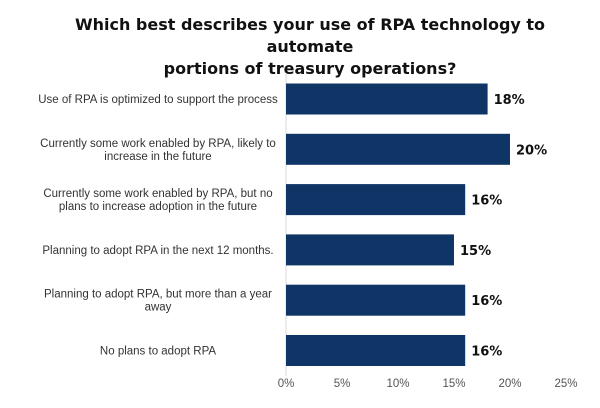 The height and width of the screenshot is (408, 600). Describe the element at coordinates (475, 251) in the screenshot. I see `data-label: 15%` at that location.